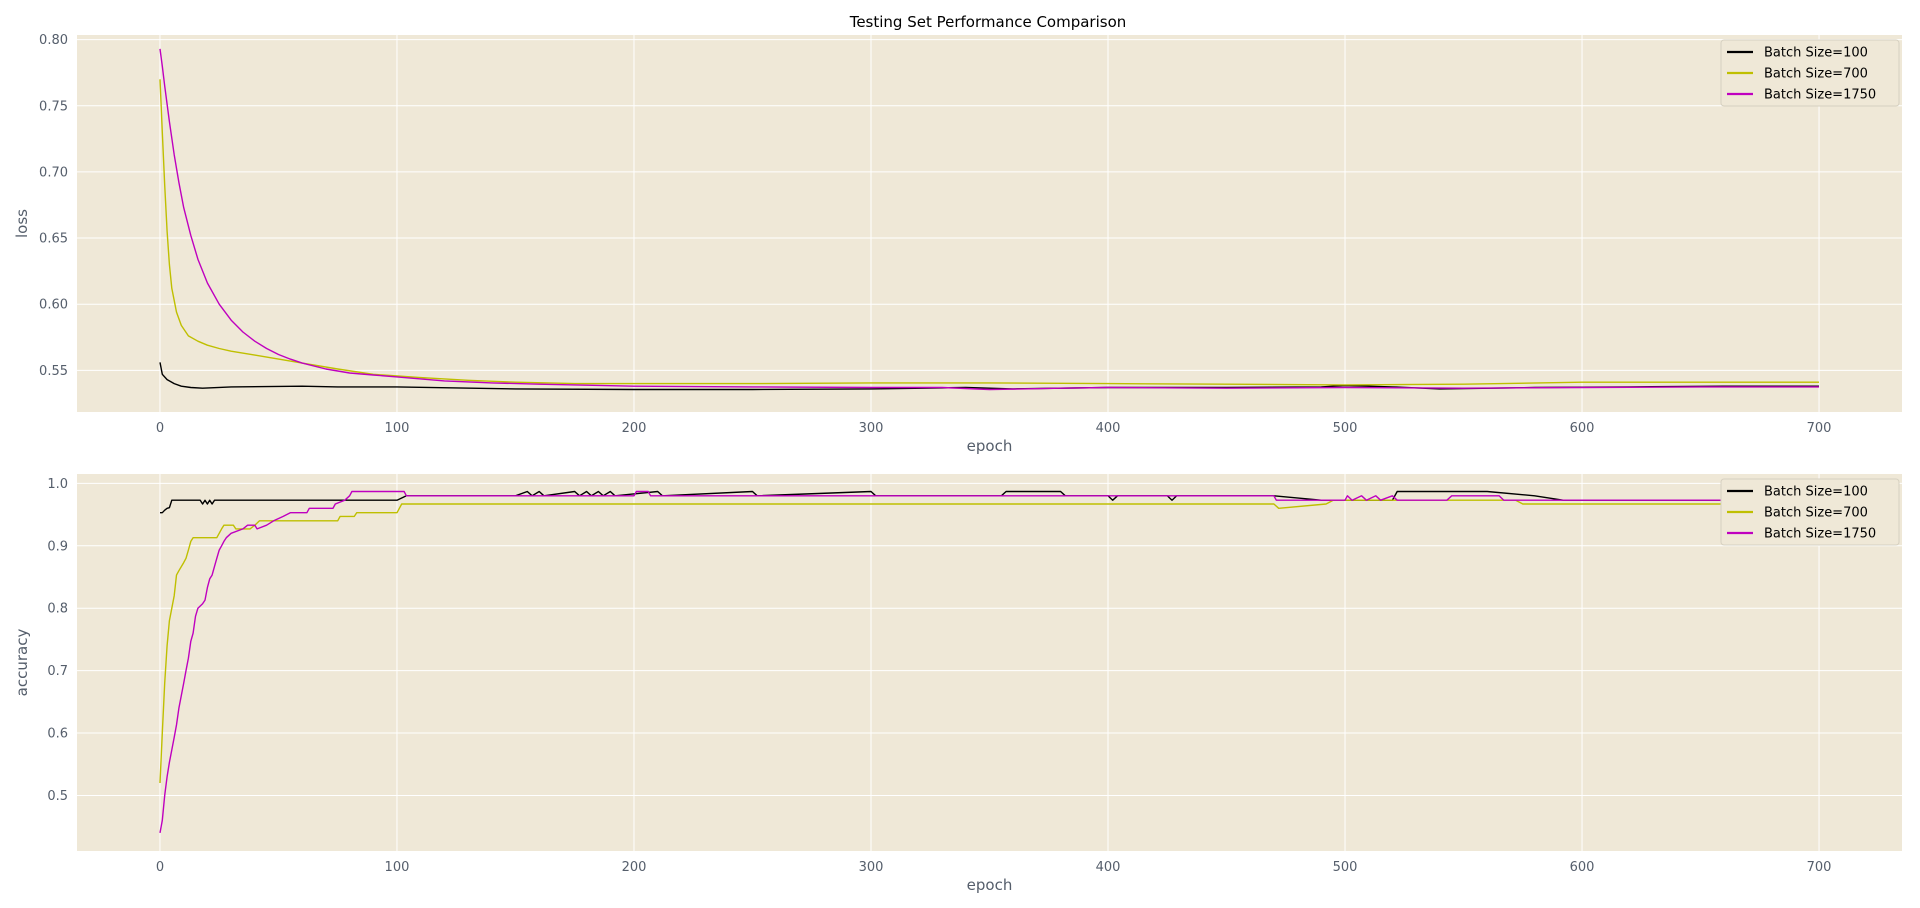 The width and height of the screenshot is (1920, 908). I want to click on loss-legend-label-1: Batch Size=700, so click(1816, 74).